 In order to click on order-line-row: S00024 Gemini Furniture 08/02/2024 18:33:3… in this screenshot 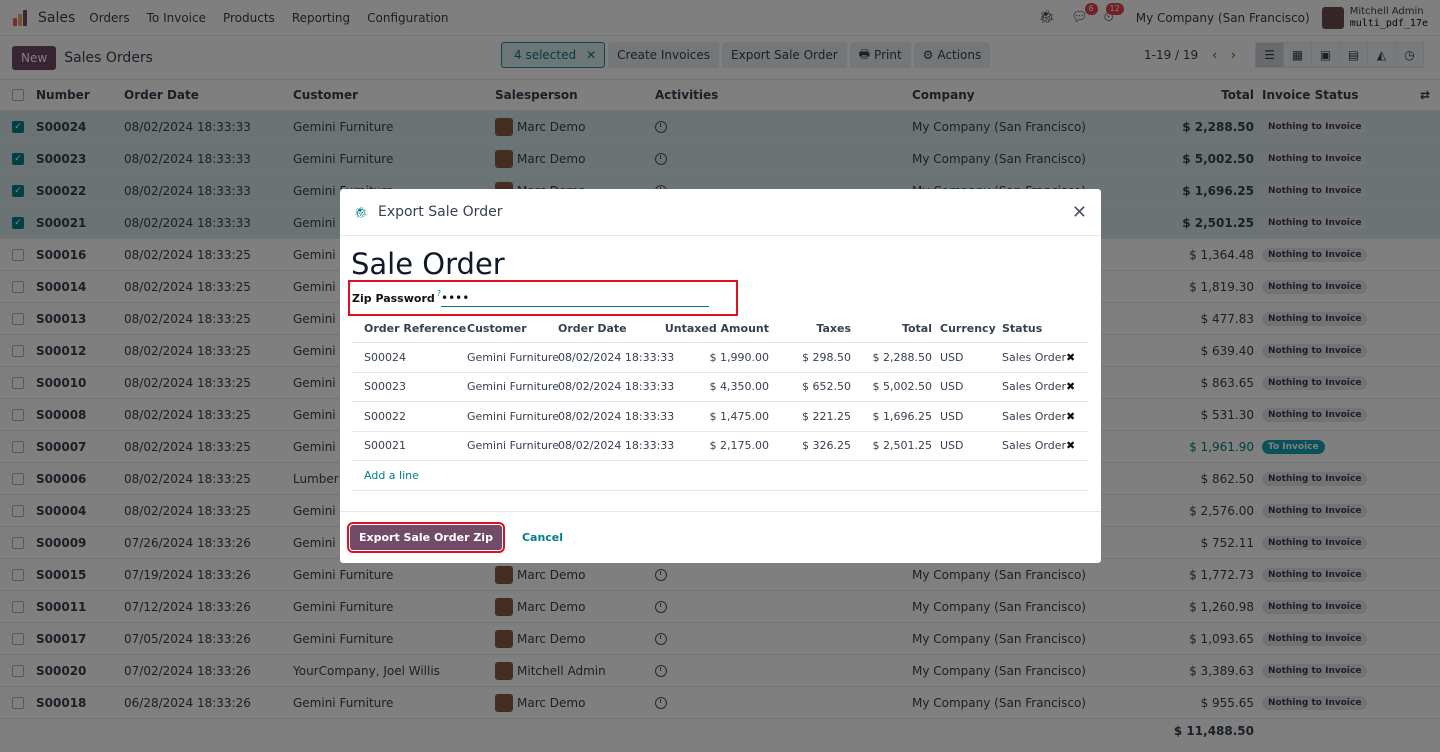, I will do `click(720, 358)`.